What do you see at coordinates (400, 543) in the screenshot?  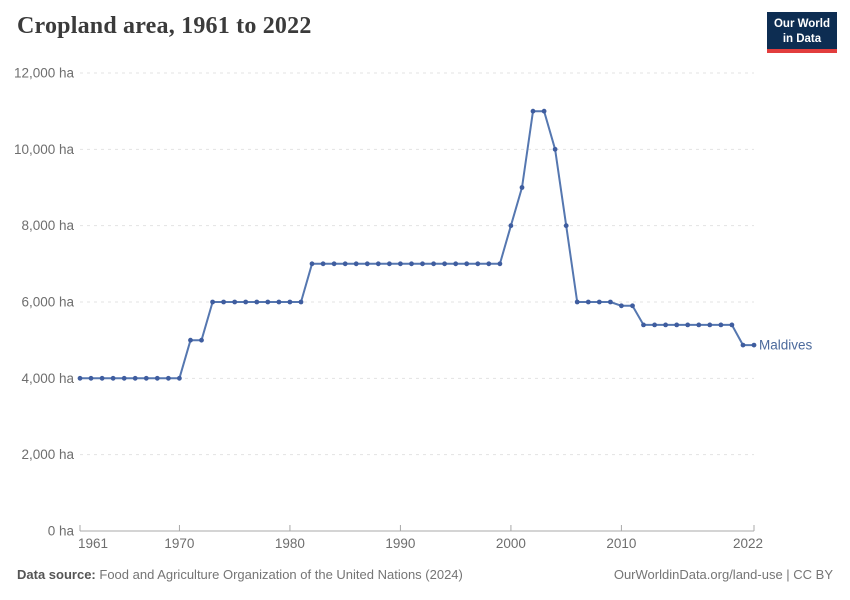 I see `x-axis-tick-label: 1990` at bounding box center [400, 543].